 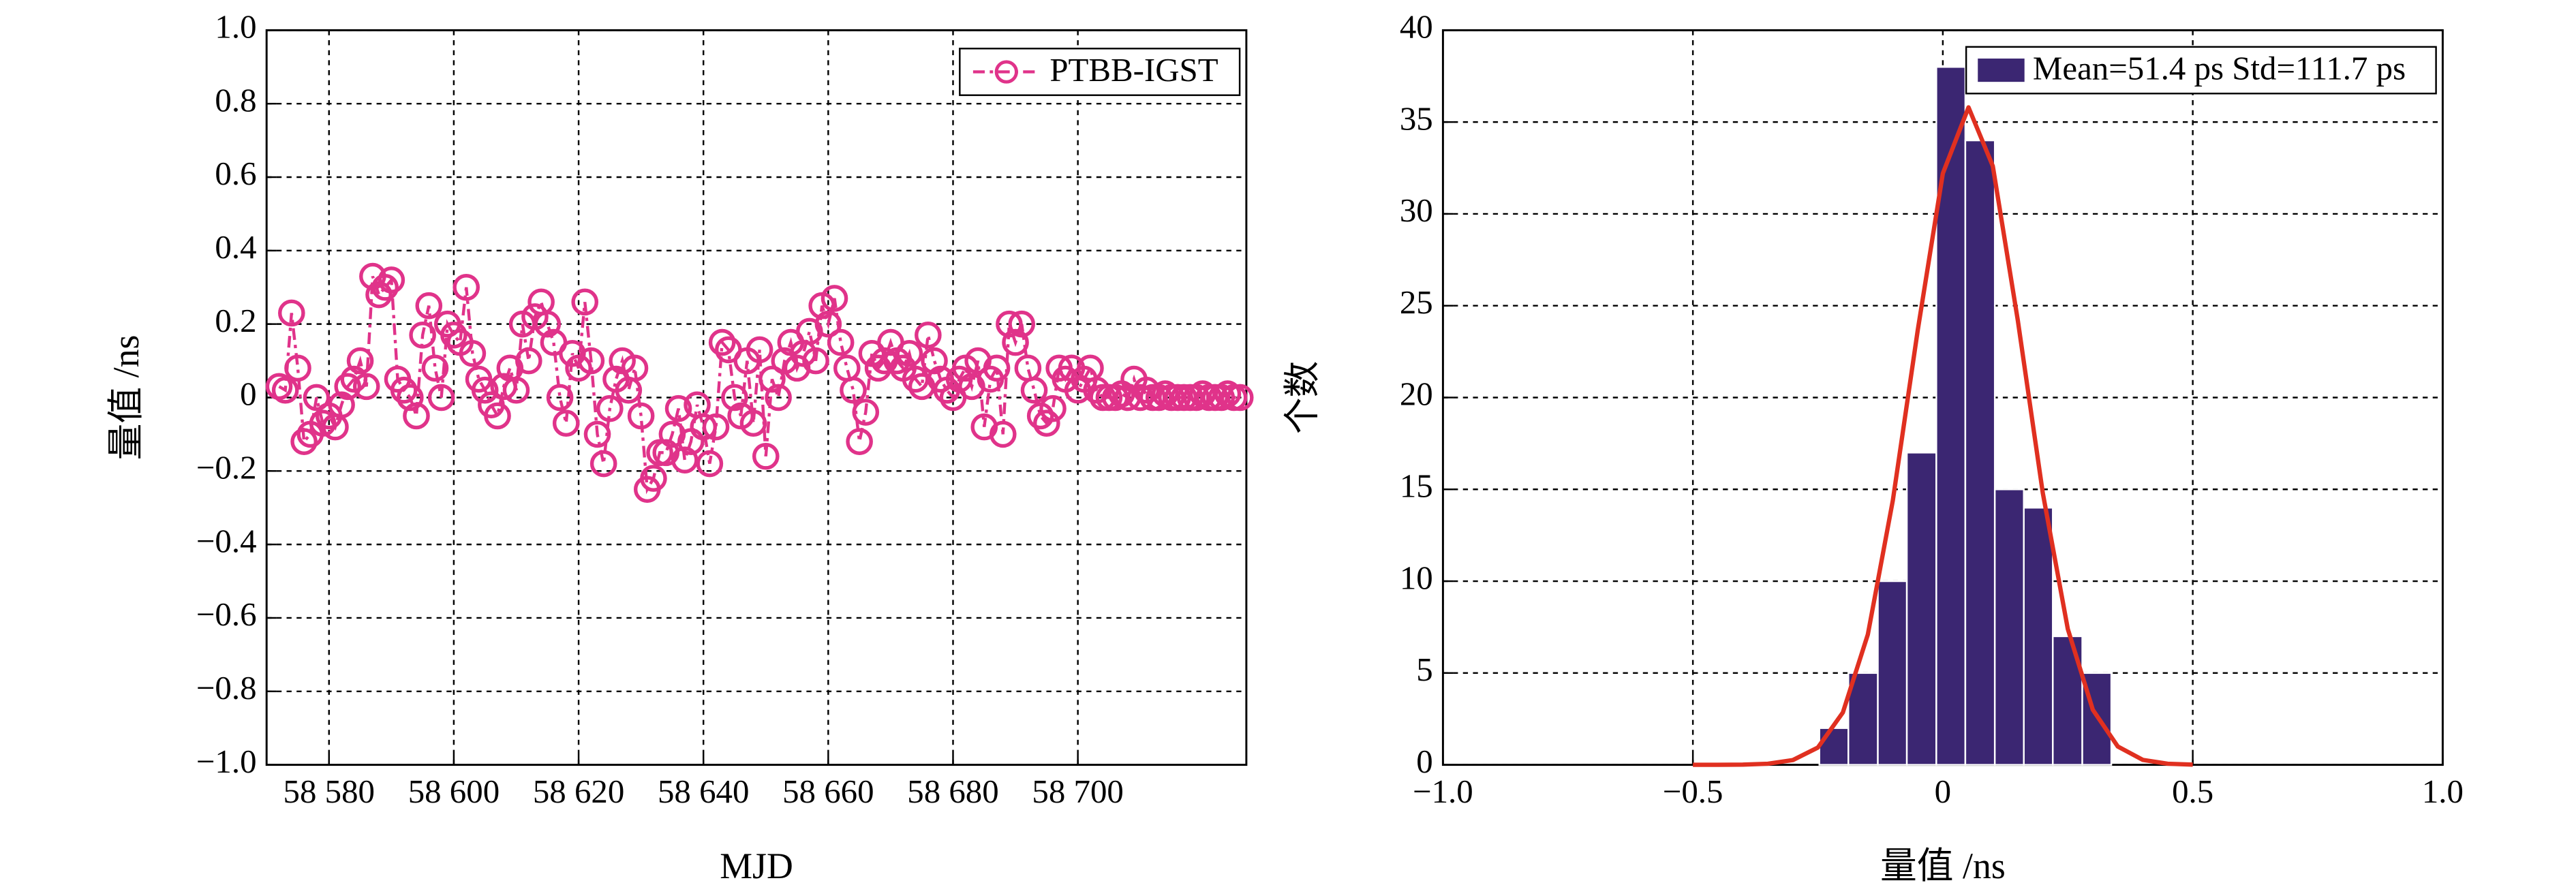 I want to click on x-tick-label: 1.0, so click(x=2443, y=791).